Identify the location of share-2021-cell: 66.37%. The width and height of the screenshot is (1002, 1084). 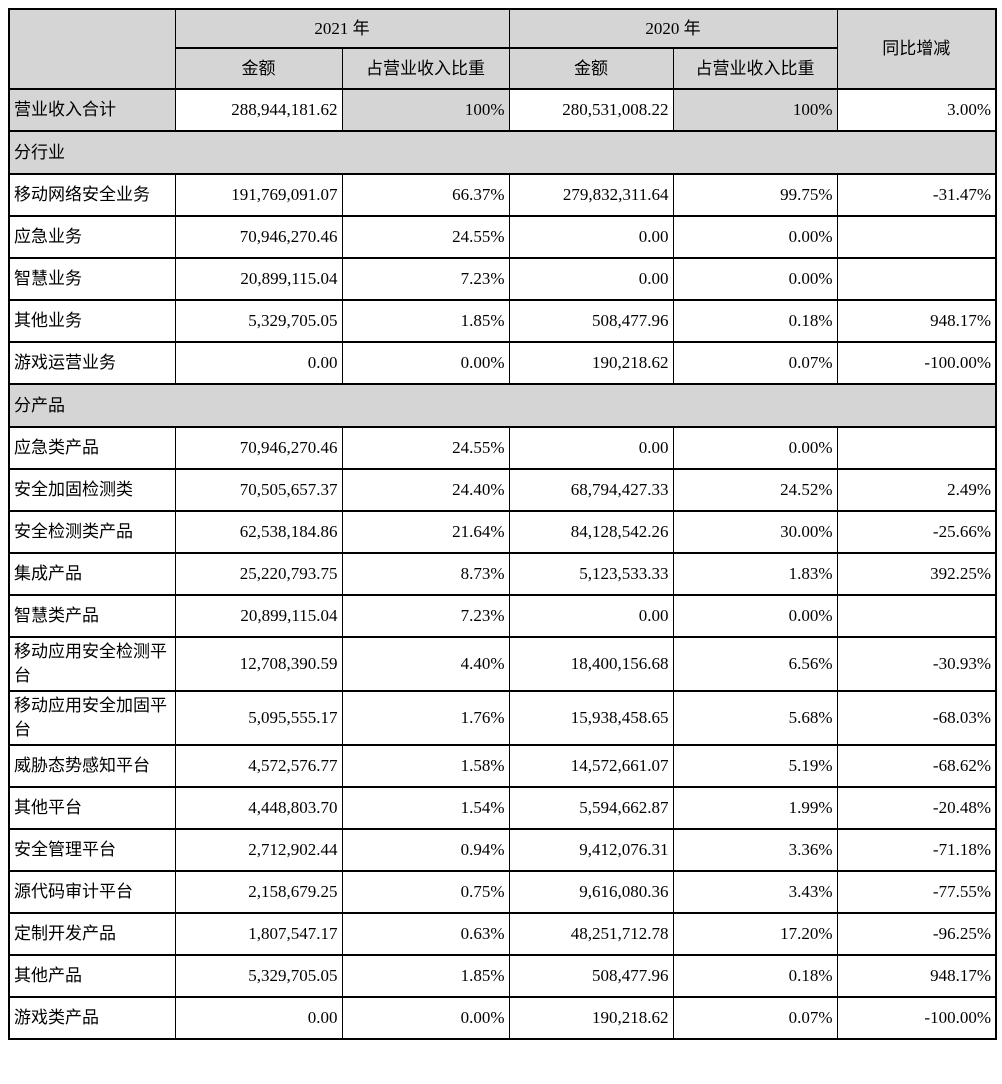
(425, 195).